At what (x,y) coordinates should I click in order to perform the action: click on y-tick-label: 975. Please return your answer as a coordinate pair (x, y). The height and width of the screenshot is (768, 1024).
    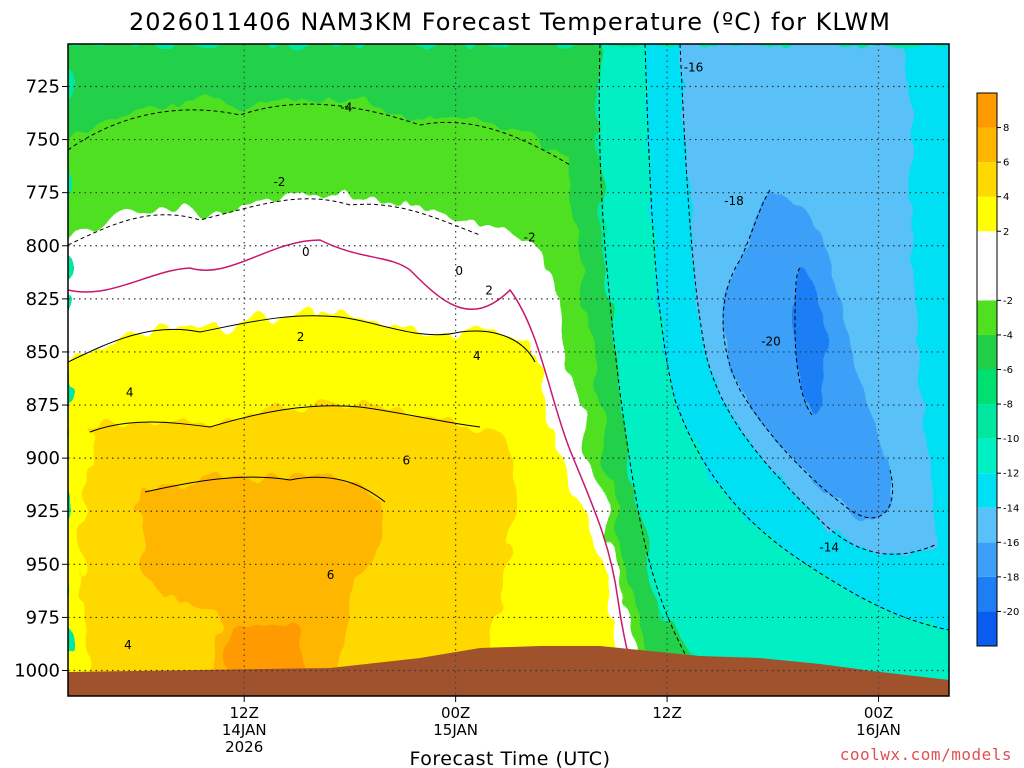
    Looking at the image, I should click on (43, 617).